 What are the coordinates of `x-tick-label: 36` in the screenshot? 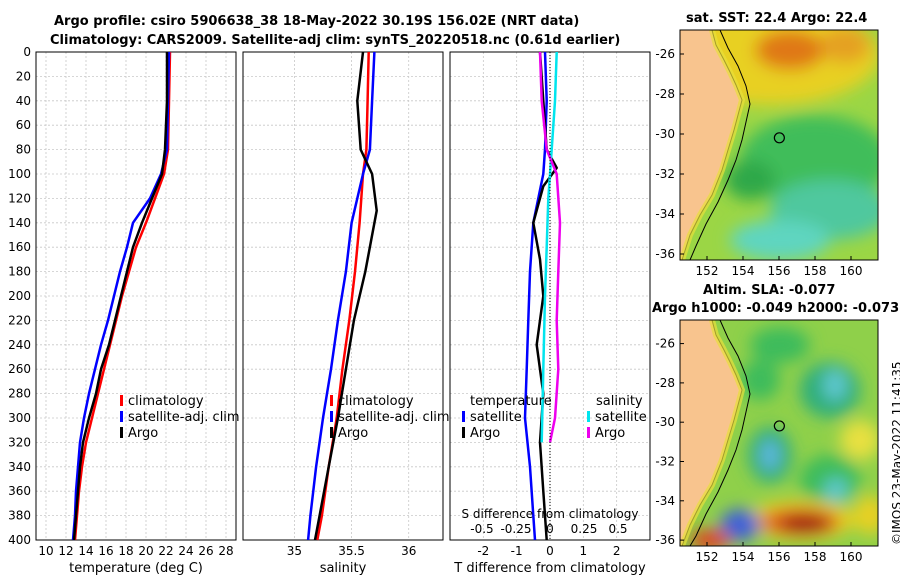 It's located at (408, 551).